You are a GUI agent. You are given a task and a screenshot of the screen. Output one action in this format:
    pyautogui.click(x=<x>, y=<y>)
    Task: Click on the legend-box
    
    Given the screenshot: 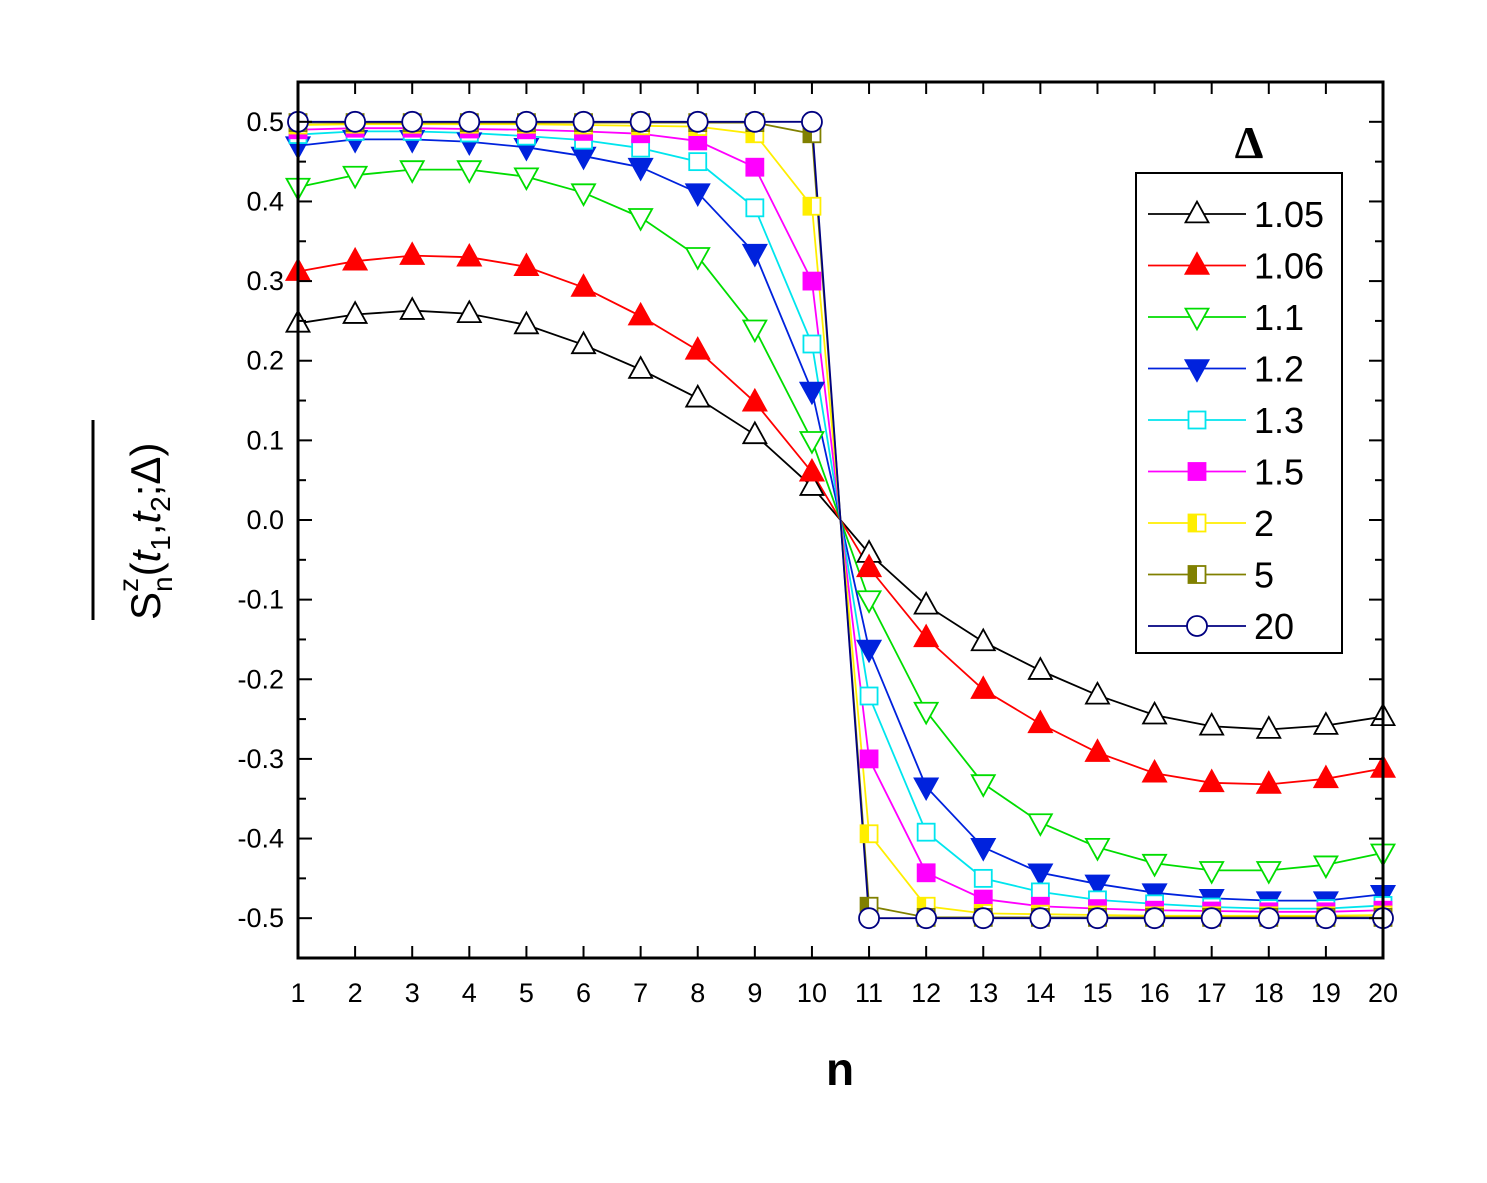 What is the action you would take?
    pyautogui.click(x=1239, y=413)
    